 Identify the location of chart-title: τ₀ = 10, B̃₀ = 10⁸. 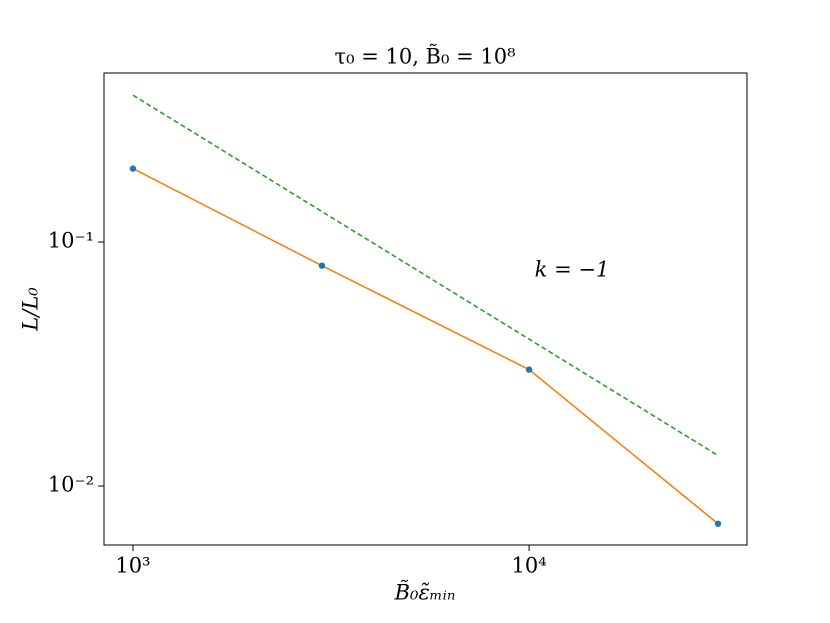
(425, 57).